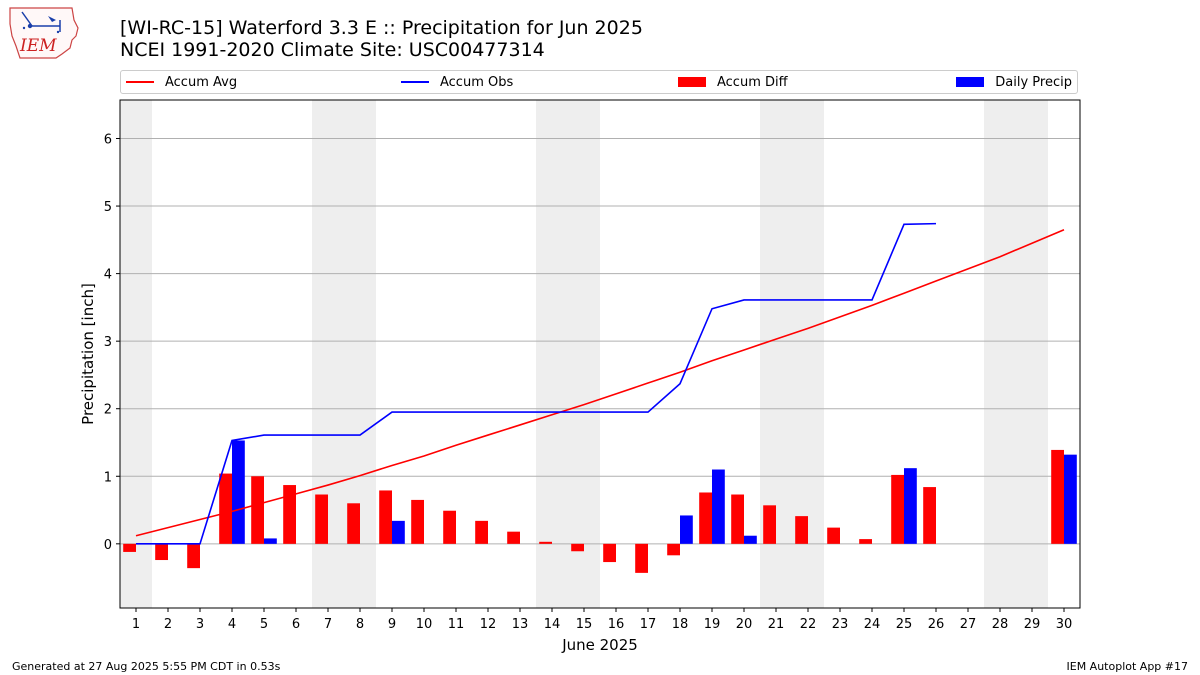 This screenshot has height=675, width=1200. I want to click on x-tick-label-20: 20, so click(744, 624).